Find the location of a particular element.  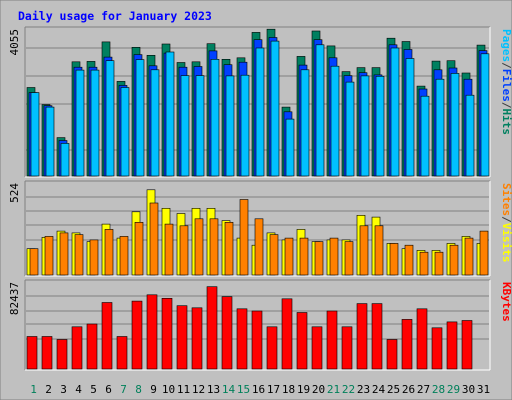

x-tick-label-day-6: 6 is located at coordinates (108, 389).